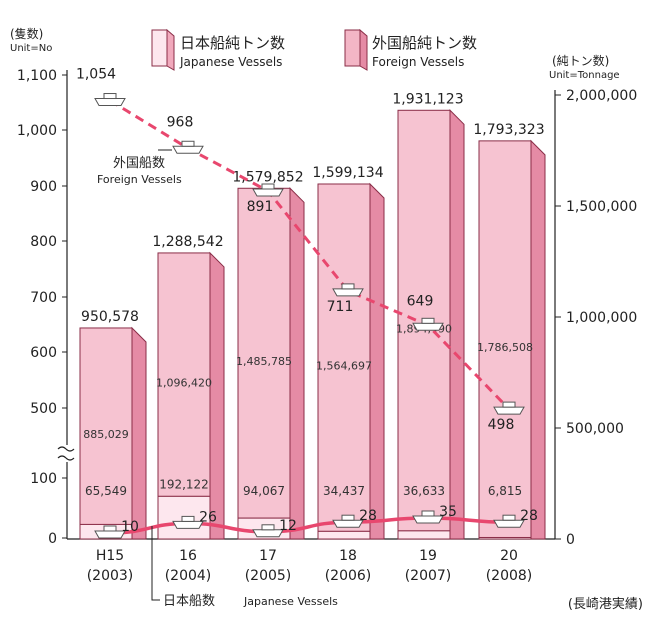  Describe the element at coordinates (170, 49) in the screenshot. I see `legend-swatch-japanese-side` at that location.